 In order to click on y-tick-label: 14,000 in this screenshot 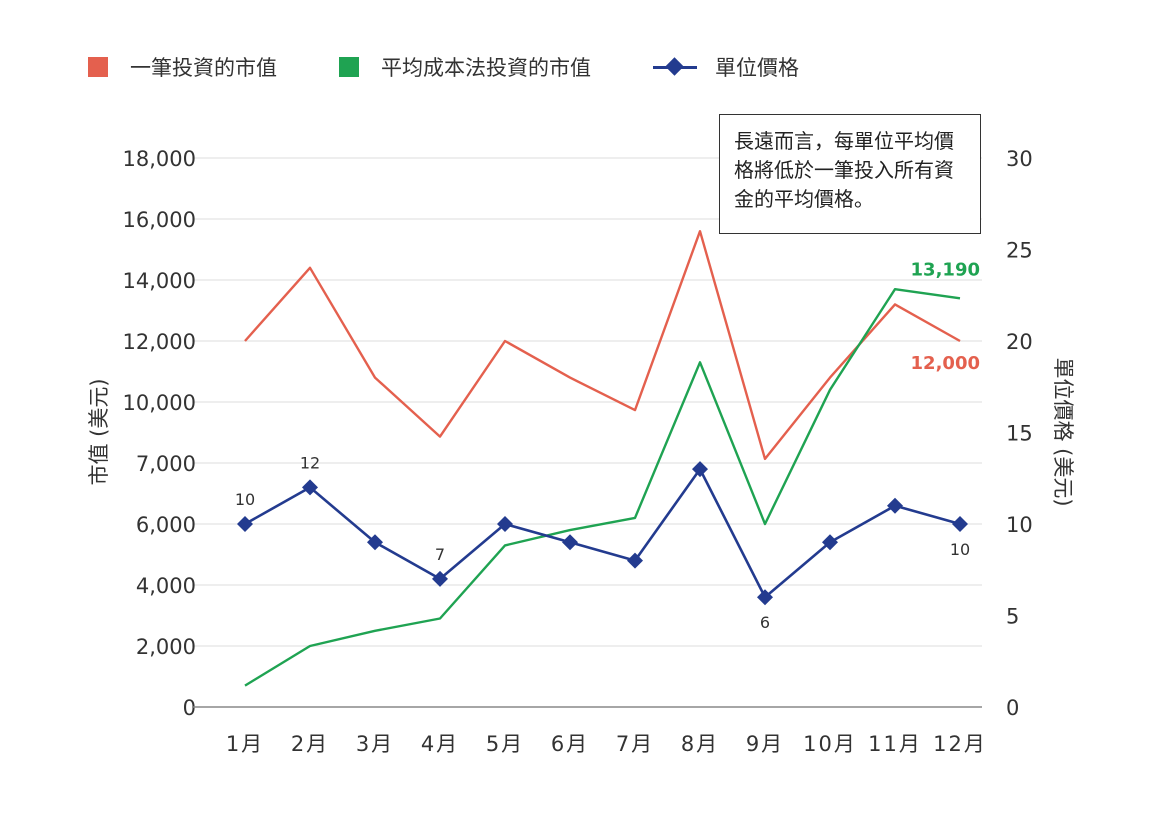, I will do `click(159, 281)`.